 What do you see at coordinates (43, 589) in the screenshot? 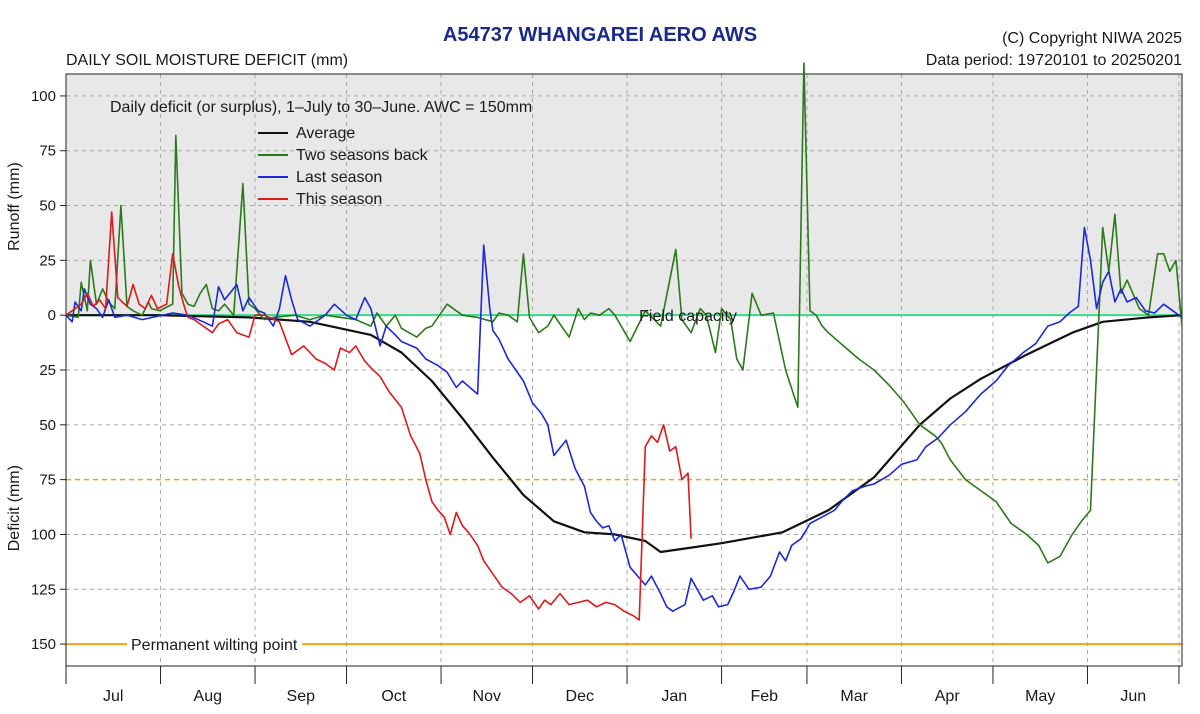
I see `y-tick-label: 125` at bounding box center [43, 589].